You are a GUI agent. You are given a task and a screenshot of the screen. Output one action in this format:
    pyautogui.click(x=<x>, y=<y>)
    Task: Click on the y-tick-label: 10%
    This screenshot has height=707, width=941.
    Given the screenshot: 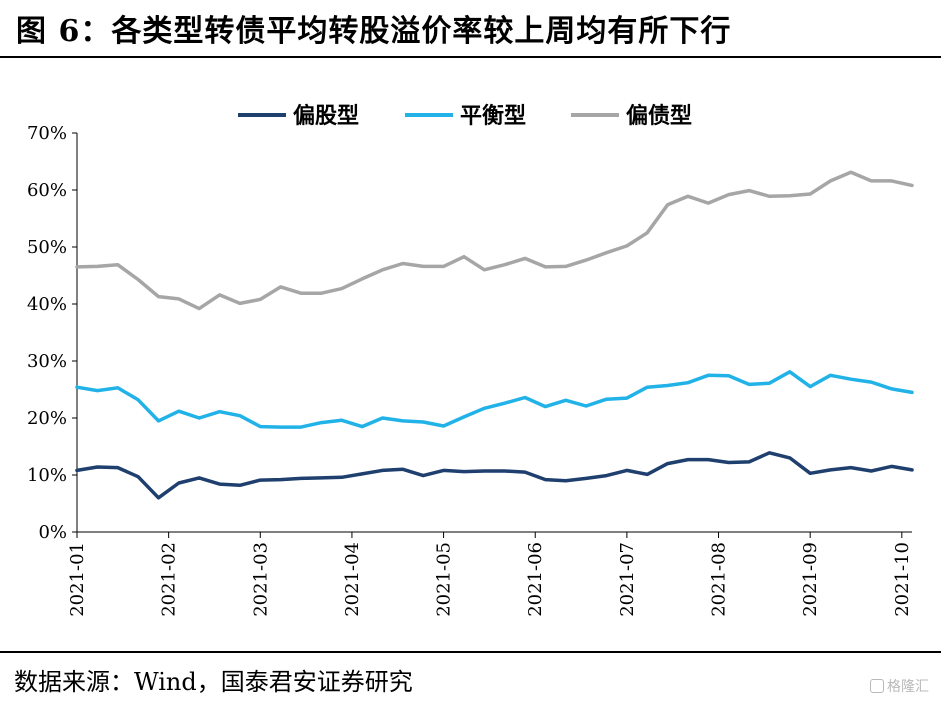 What is the action you would take?
    pyautogui.click(x=47, y=475)
    